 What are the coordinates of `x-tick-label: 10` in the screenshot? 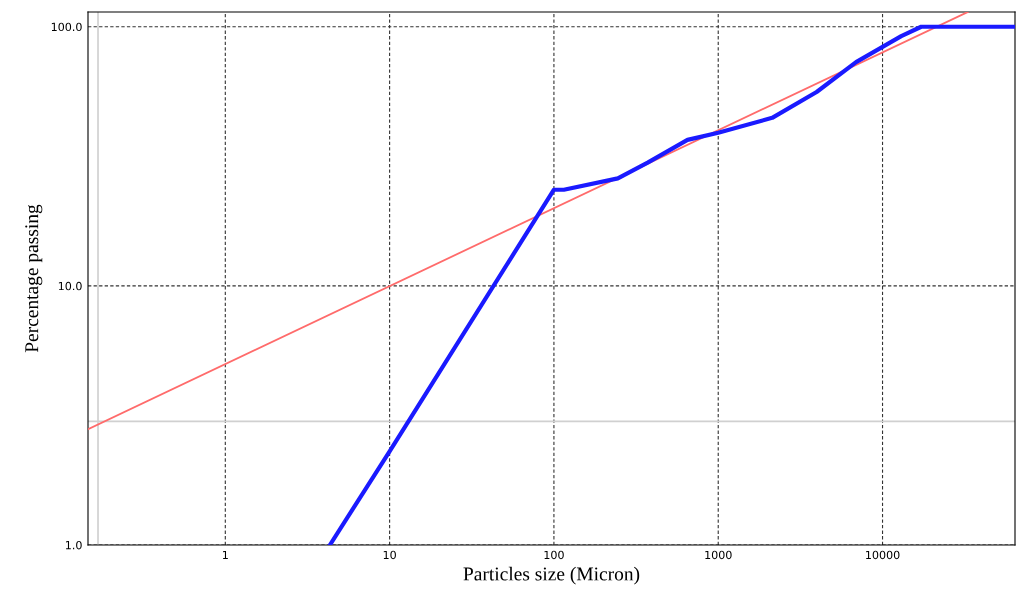 It's located at (389, 555).